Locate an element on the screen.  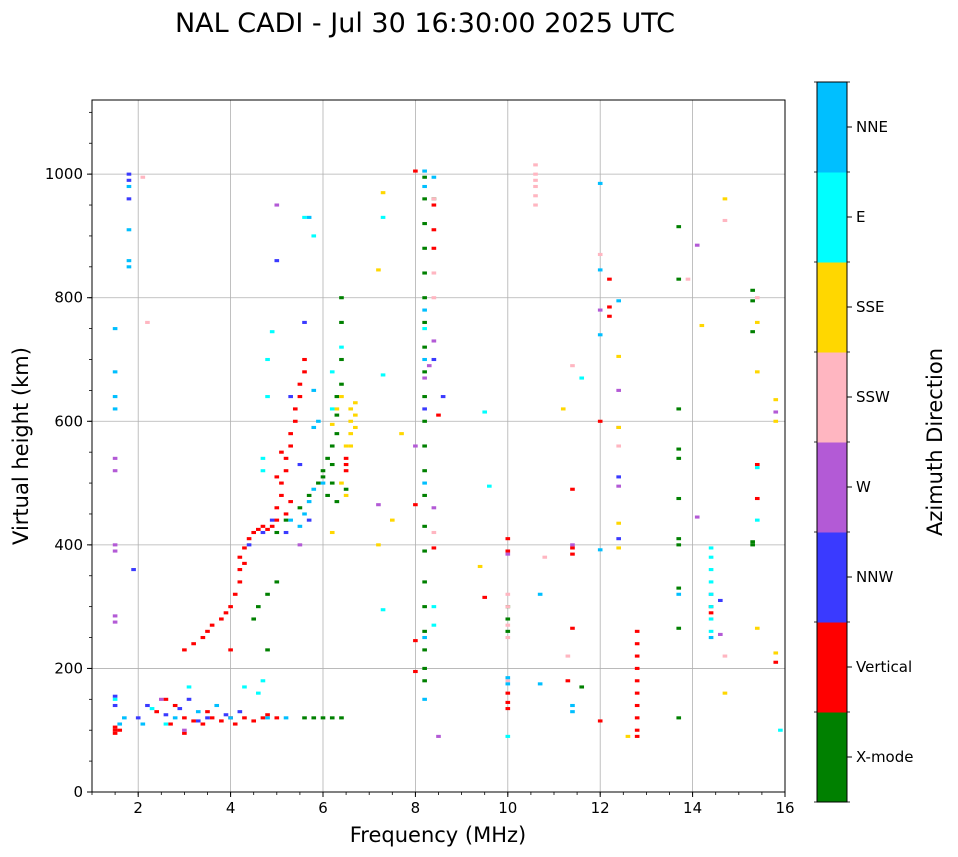
colorbar-segment is located at coordinates (832, 757).